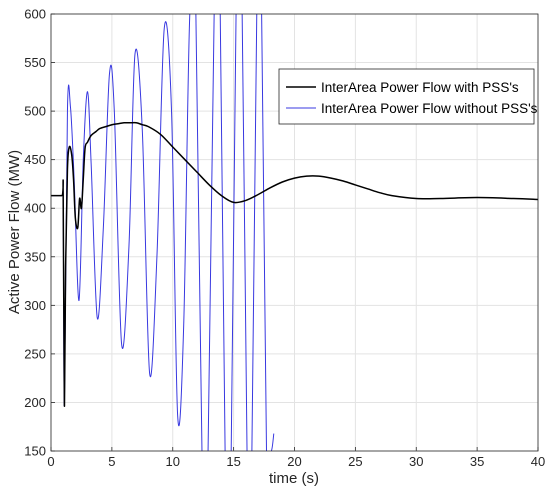 This screenshot has width=550, height=488. What do you see at coordinates (35, 305) in the screenshot?
I see `y-tick-label: 300` at bounding box center [35, 305].